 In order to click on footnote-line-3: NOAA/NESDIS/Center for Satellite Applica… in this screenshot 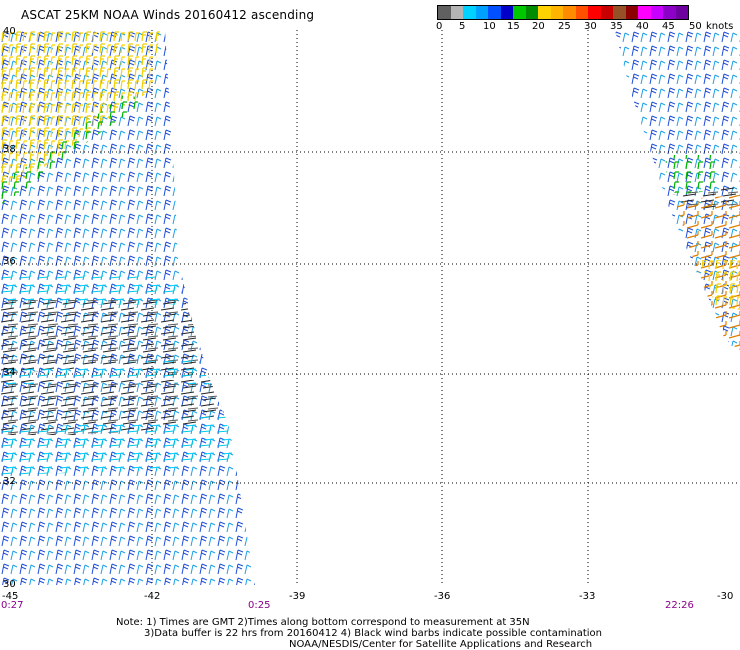, I will do `click(441, 644)`.